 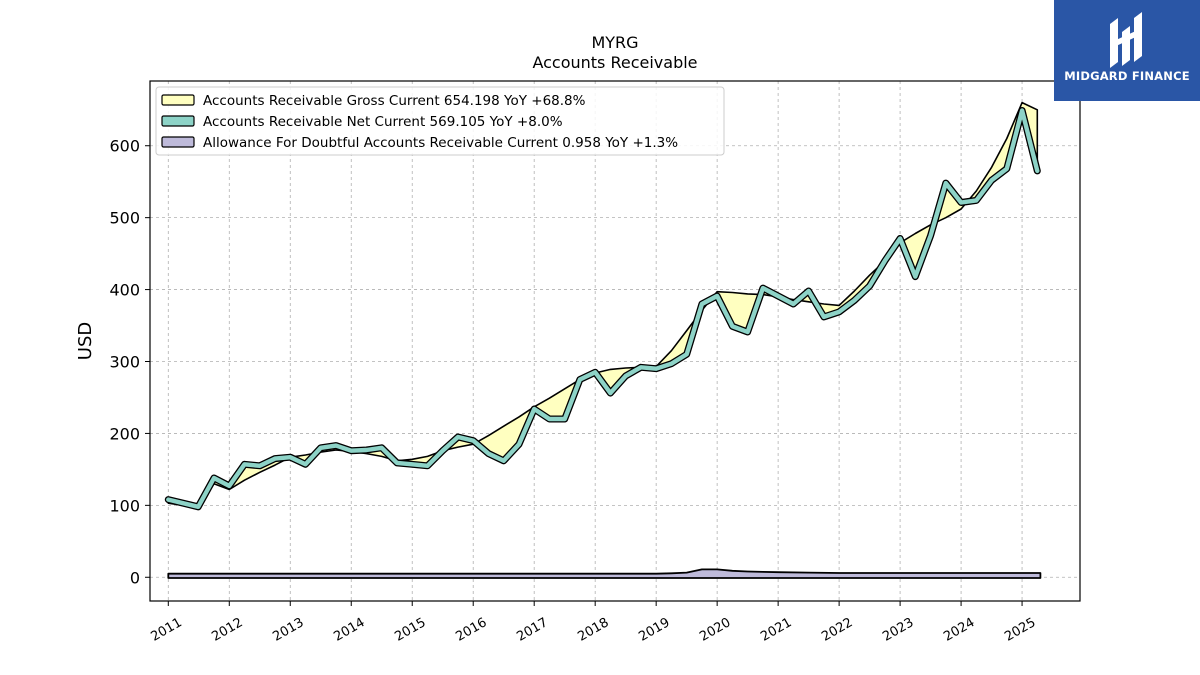 What do you see at coordinates (614, 62) in the screenshot?
I see `chart-subtitle: Accounts Receivable` at bounding box center [614, 62].